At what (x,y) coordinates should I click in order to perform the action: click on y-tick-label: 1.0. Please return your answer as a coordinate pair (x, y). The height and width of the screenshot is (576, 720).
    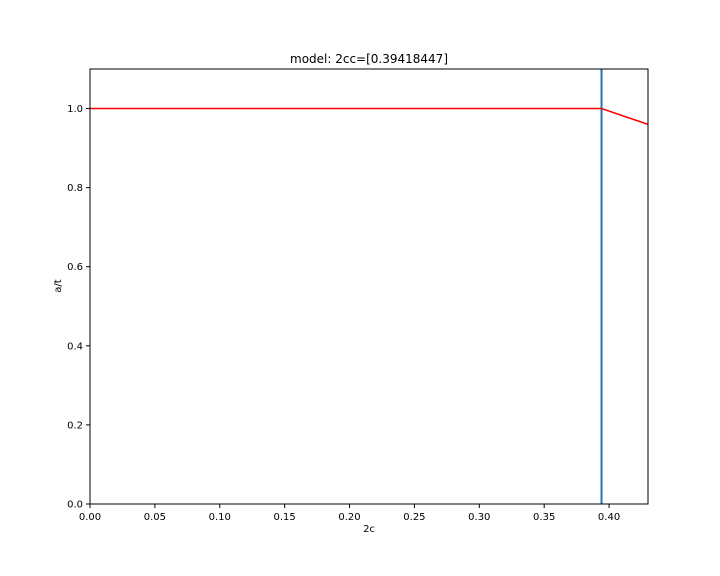
    Looking at the image, I should click on (75, 109).